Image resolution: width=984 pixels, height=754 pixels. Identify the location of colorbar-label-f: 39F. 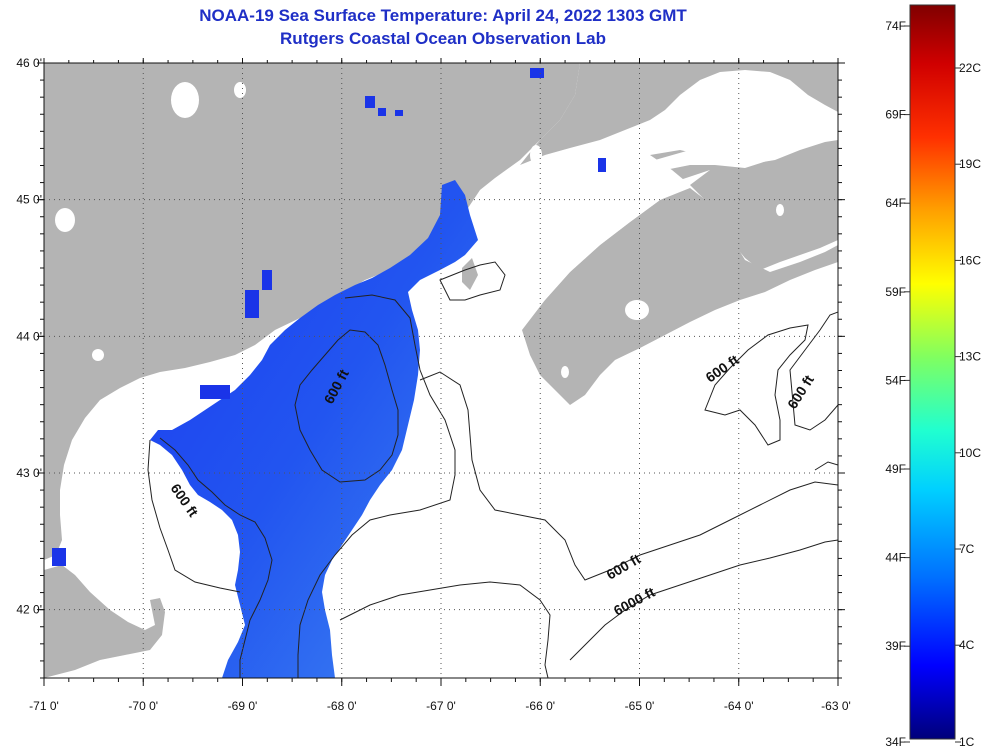
(895, 646).